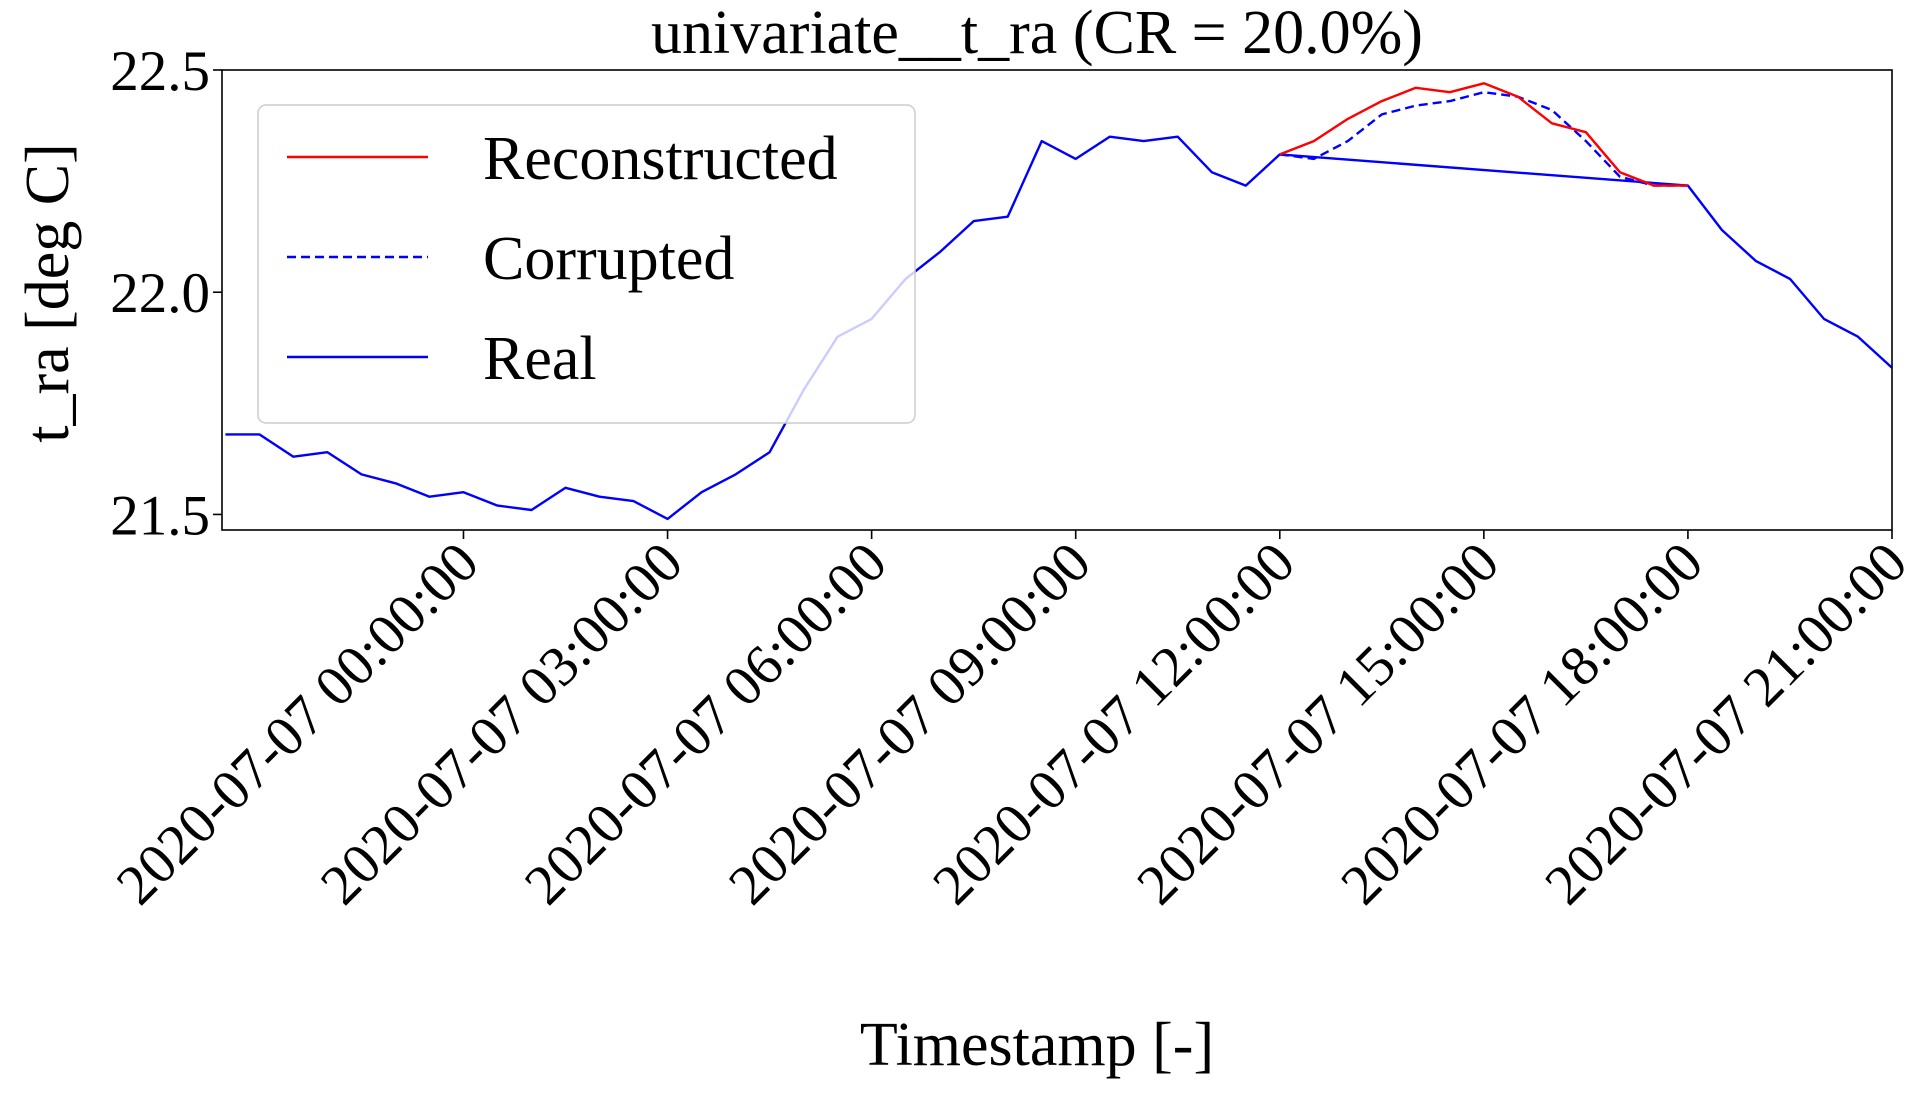 The width and height of the screenshot is (1920, 1097). I want to click on x-tick-label: 2020-07-07 06:00:00, so click(706, 724).